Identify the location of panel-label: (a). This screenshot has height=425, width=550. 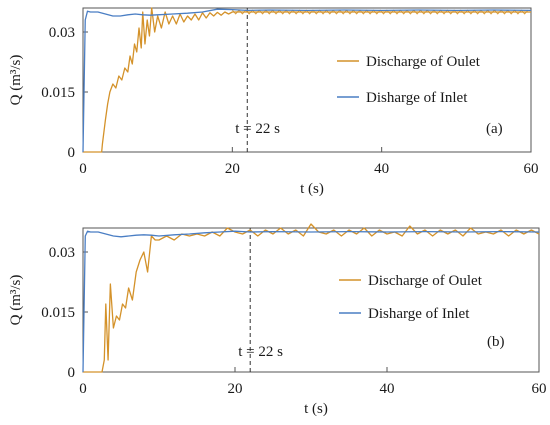
(494, 129).